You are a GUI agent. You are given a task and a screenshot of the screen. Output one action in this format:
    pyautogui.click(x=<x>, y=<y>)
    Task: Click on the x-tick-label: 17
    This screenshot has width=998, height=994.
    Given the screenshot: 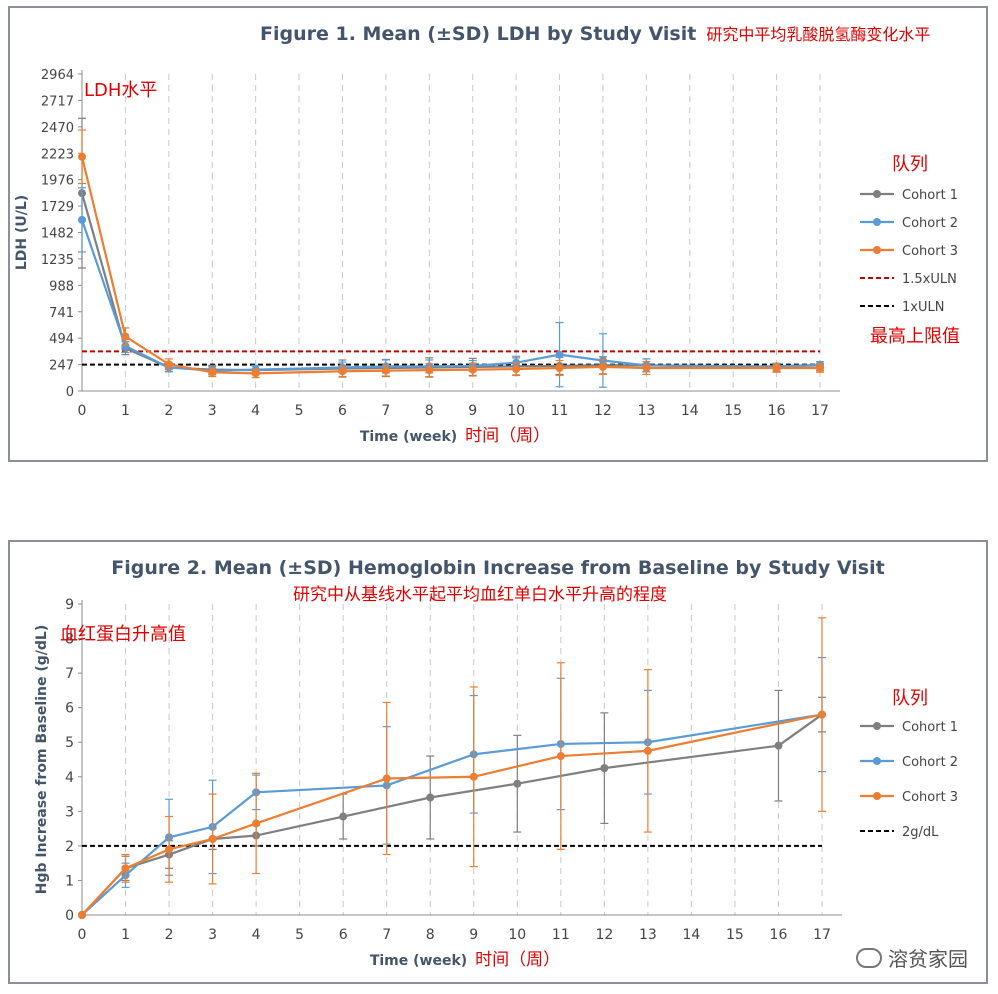 What is the action you would take?
    pyautogui.click(x=822, y=935)
    